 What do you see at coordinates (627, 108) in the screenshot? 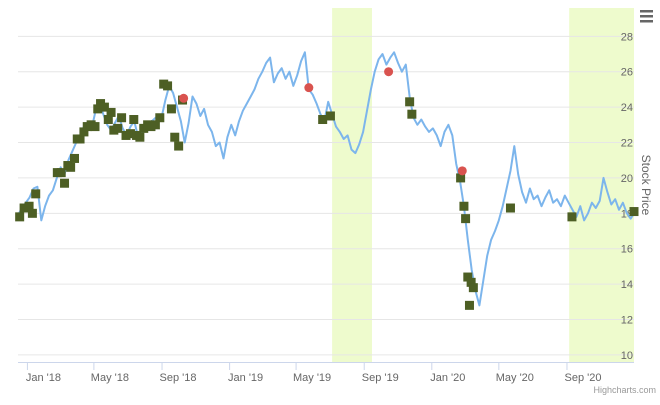
I see `y-tick-label-24: 24` at bounding box center [627, 108].